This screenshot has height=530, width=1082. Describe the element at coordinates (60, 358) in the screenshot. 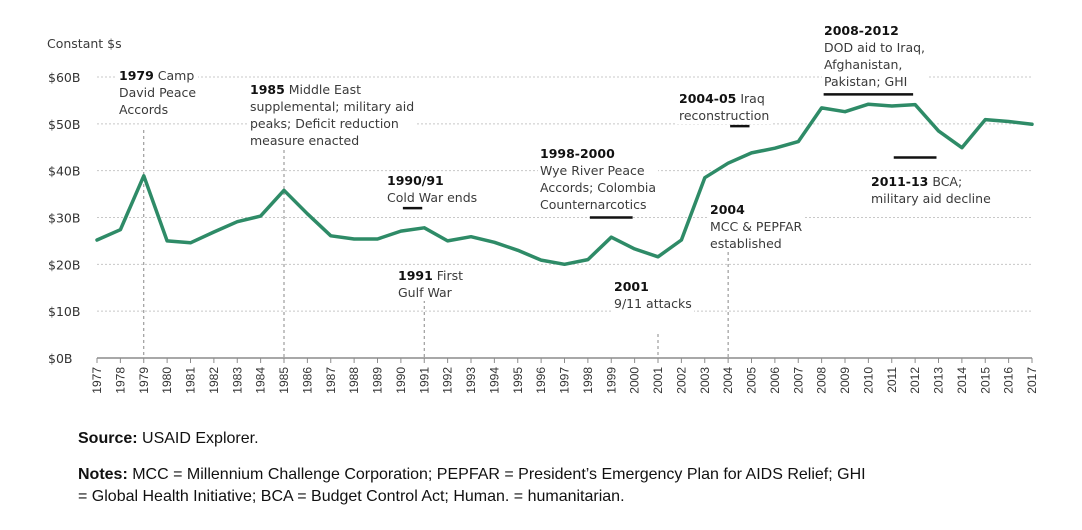

I see `y-tick-label: $0B` at that location.